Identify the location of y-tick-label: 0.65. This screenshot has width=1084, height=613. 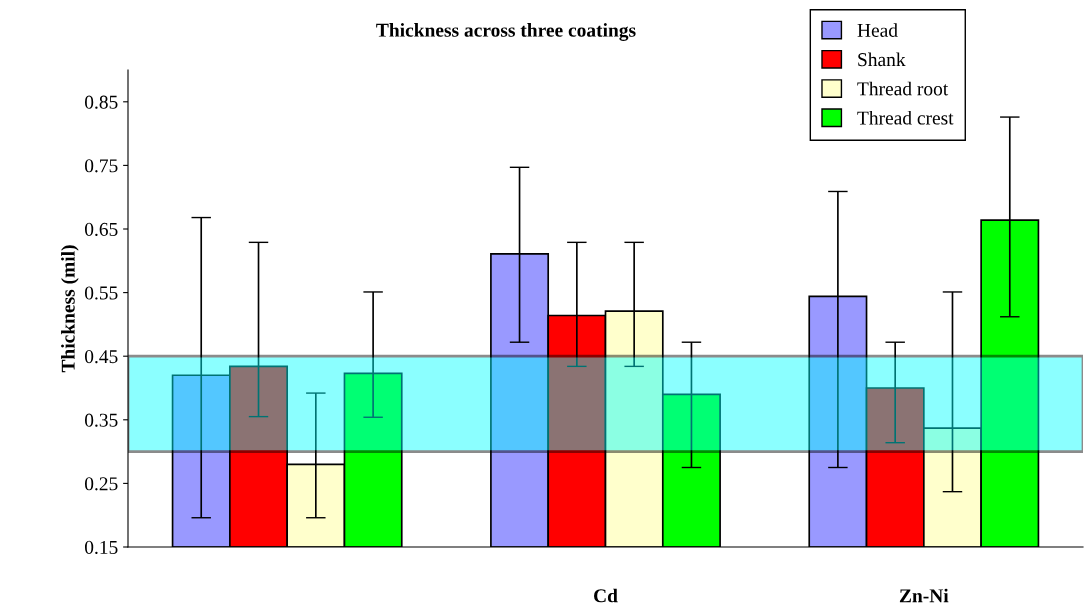
(101, 229).